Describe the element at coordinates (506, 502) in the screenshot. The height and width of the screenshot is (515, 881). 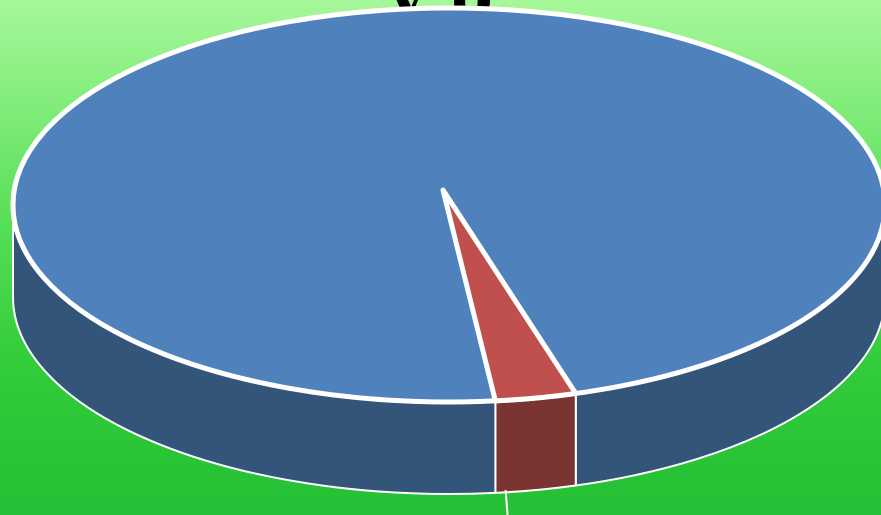
I see `data-label-leader-line` at that location.